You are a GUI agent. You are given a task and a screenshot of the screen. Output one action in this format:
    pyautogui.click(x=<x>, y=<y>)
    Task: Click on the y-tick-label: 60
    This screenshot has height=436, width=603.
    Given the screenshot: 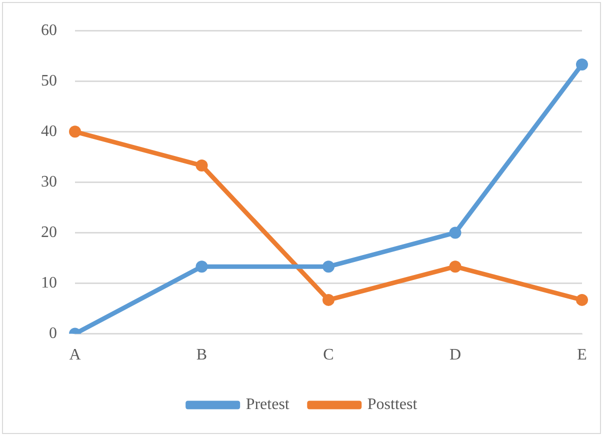 What is the action you would take?
    pyautogui.click(x=49, y=30)
    